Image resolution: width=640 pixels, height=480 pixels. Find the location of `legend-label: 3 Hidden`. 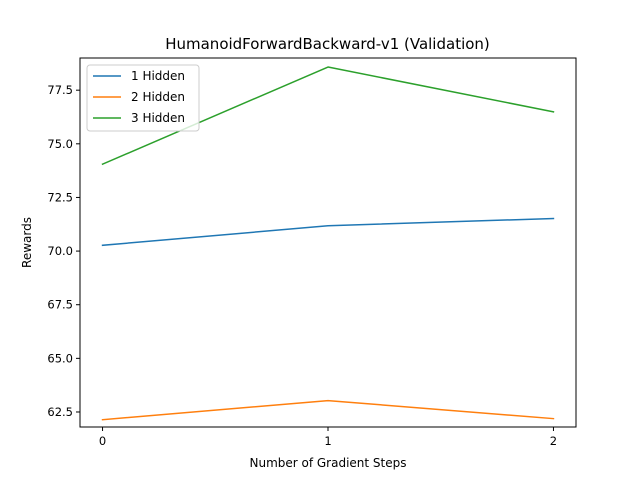

legend-label: 3 Hidden is located at coordinates (158, 118).